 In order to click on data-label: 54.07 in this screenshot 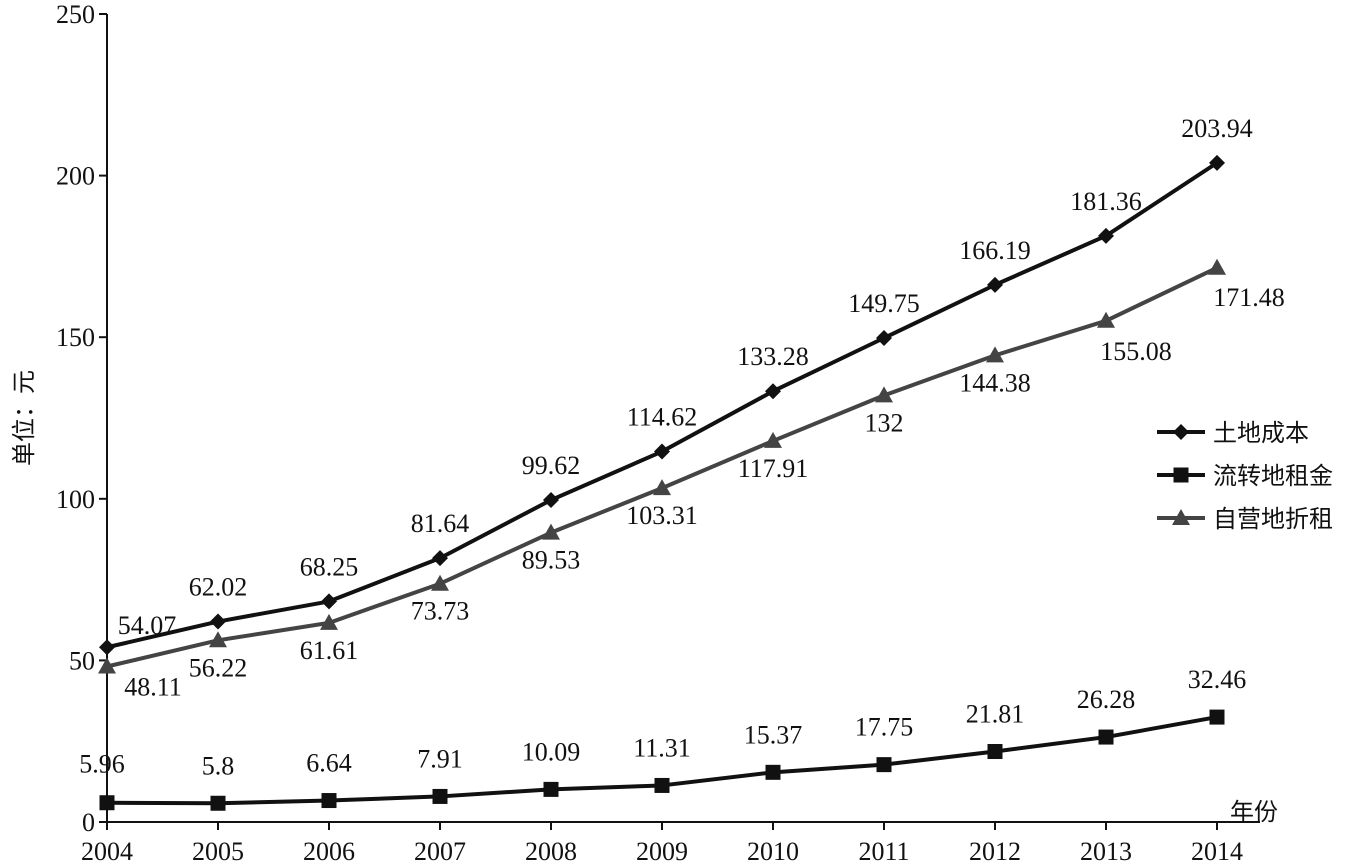, I will do `click(147, 625)`.